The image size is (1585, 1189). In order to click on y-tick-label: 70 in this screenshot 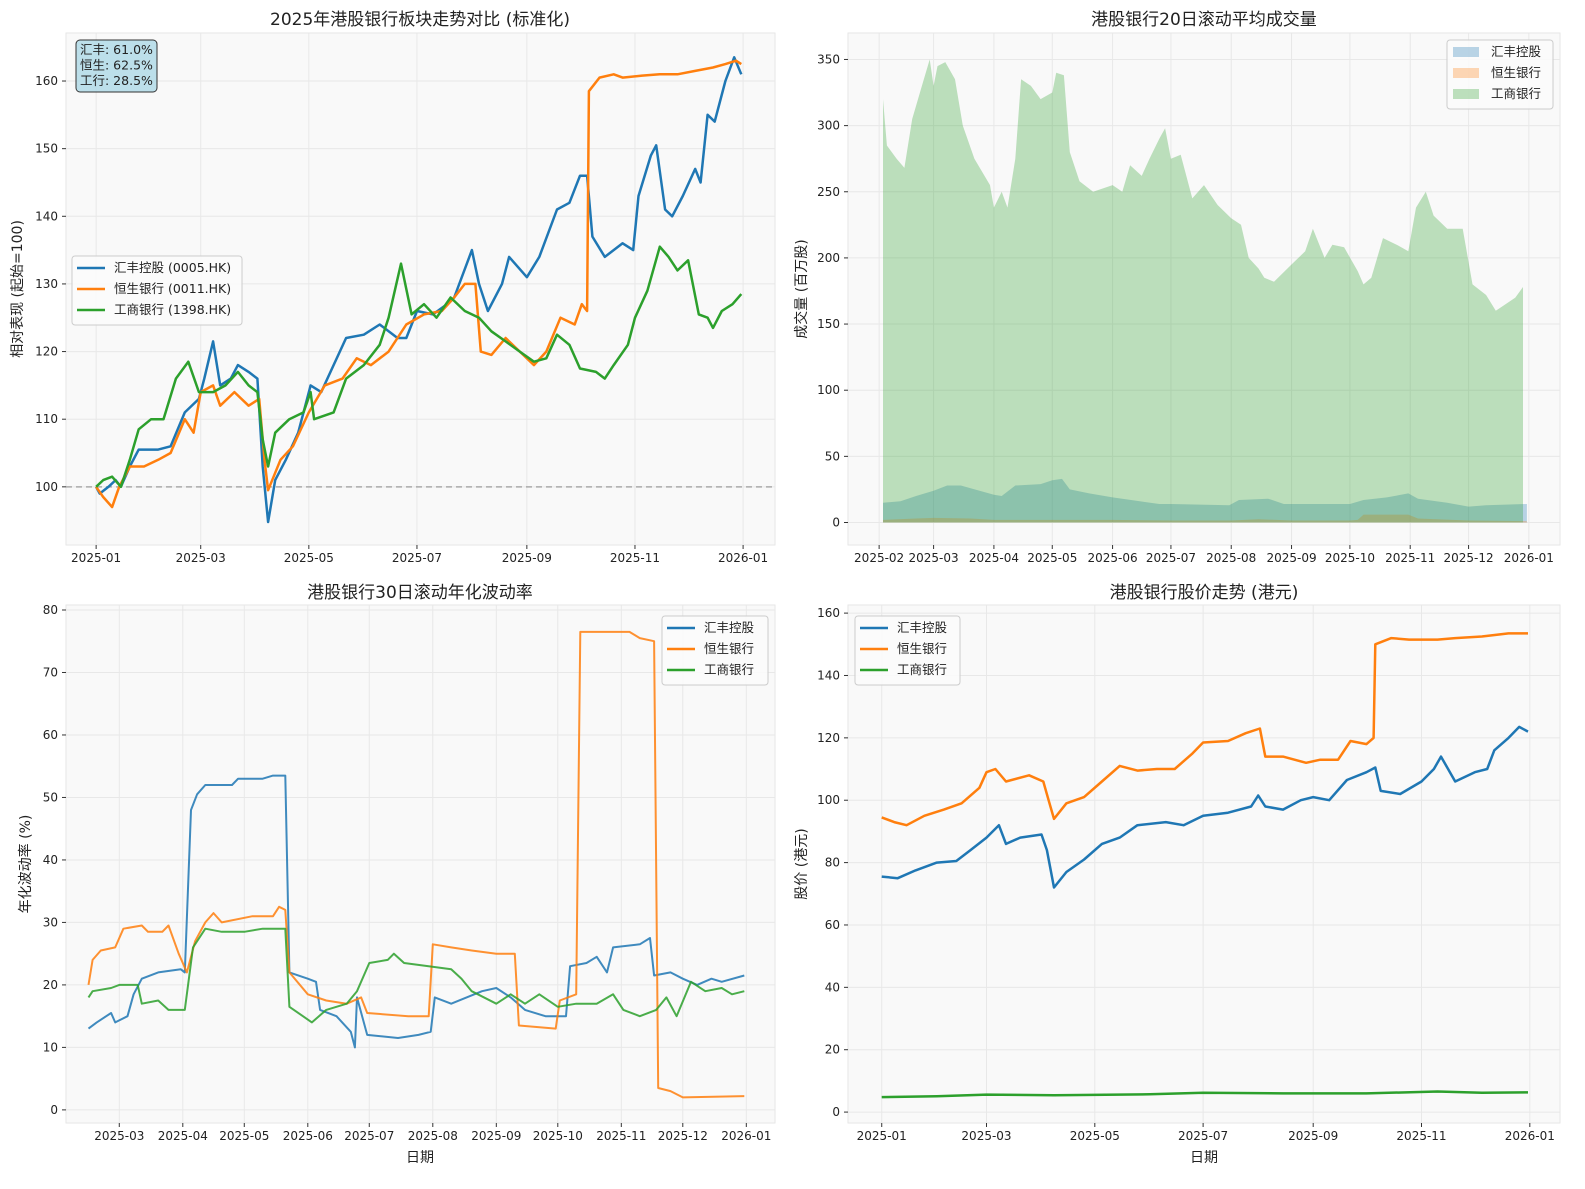, I will do `click(50, 672)`.